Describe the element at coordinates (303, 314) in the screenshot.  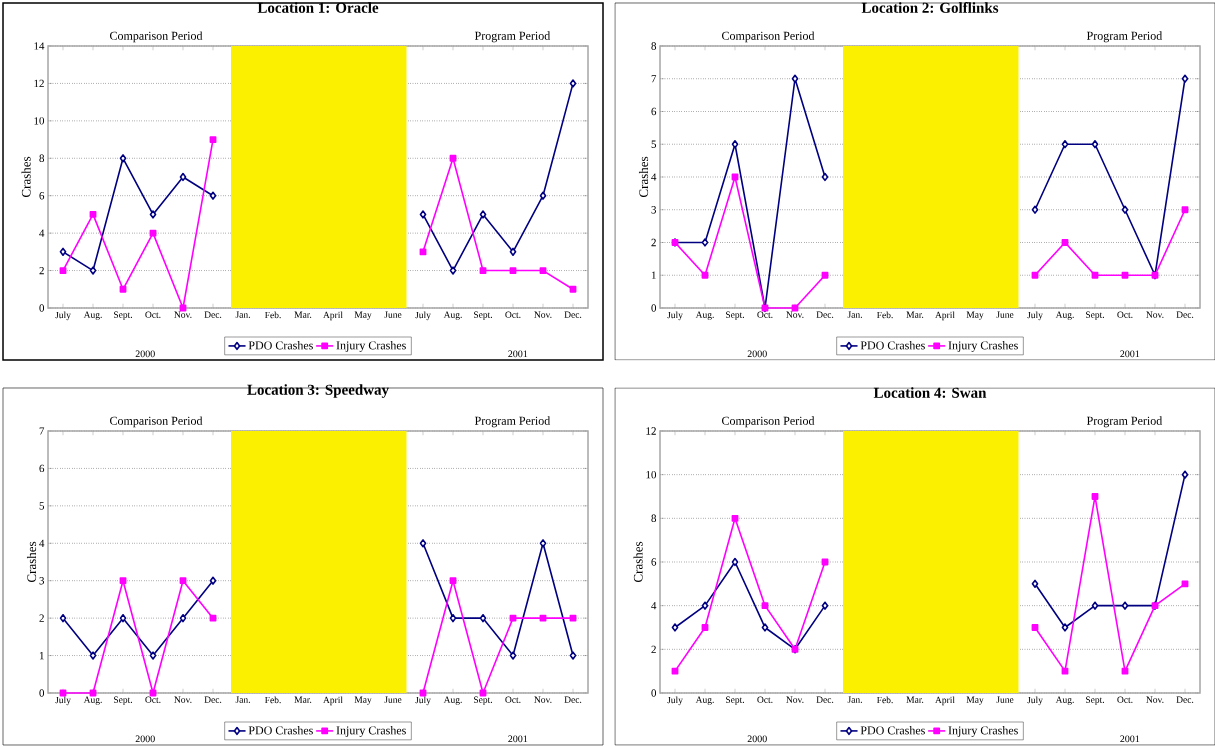
I see `x-tick-label: Mar.` at that location.